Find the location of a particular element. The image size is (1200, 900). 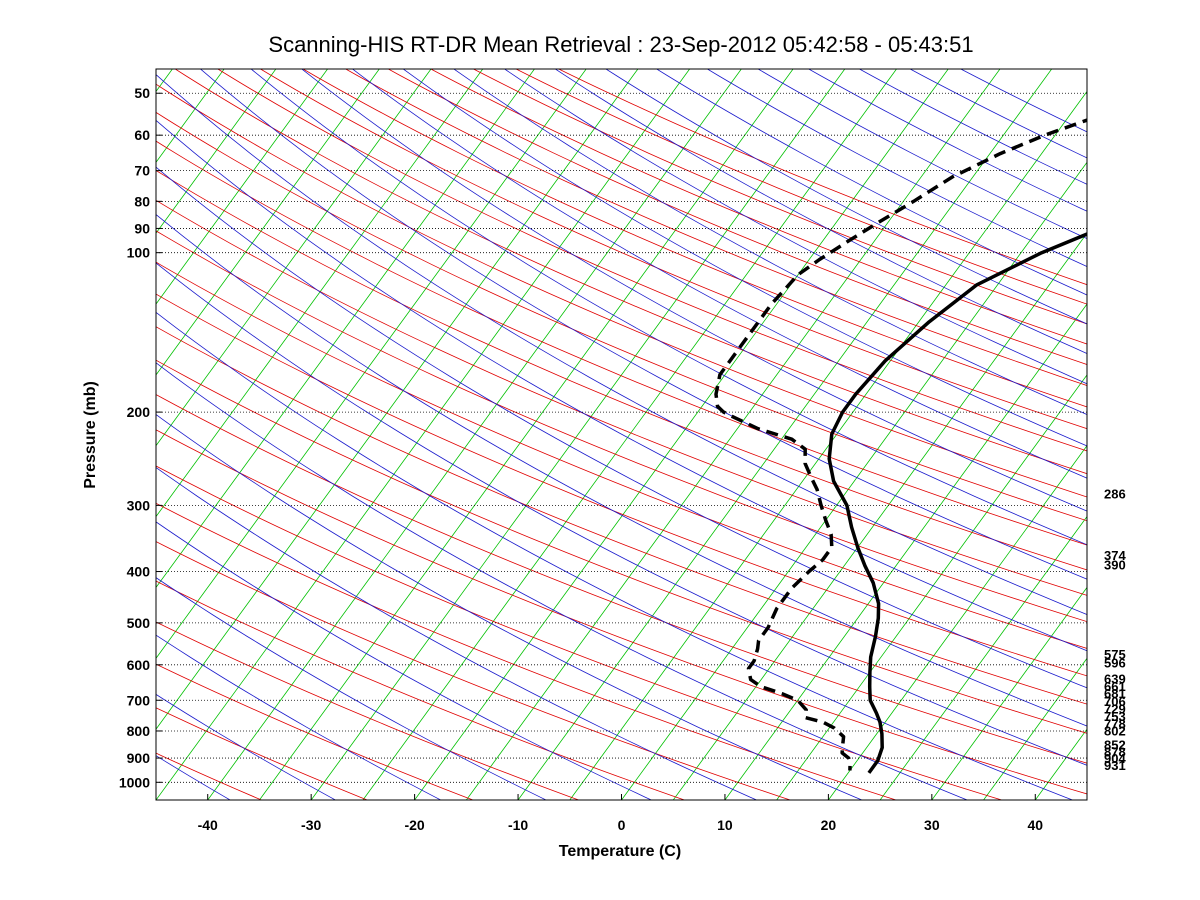

x-tick-label: 10 is located at coordinates (725, 825).